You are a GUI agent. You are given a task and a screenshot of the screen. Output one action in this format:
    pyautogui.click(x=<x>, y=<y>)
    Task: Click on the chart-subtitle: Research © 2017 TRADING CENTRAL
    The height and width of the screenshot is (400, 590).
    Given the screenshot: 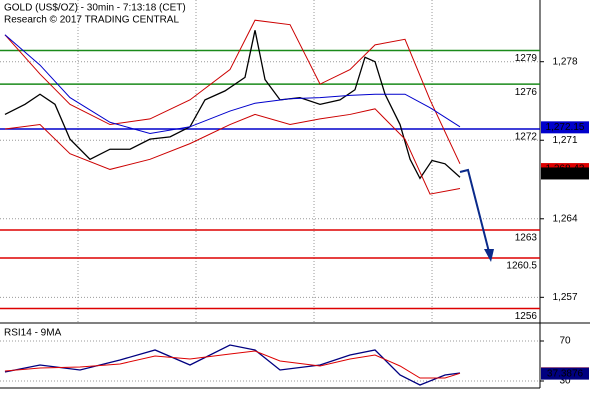 What is the action you would take?
    pyautogui.click(x=91, y=20)
    